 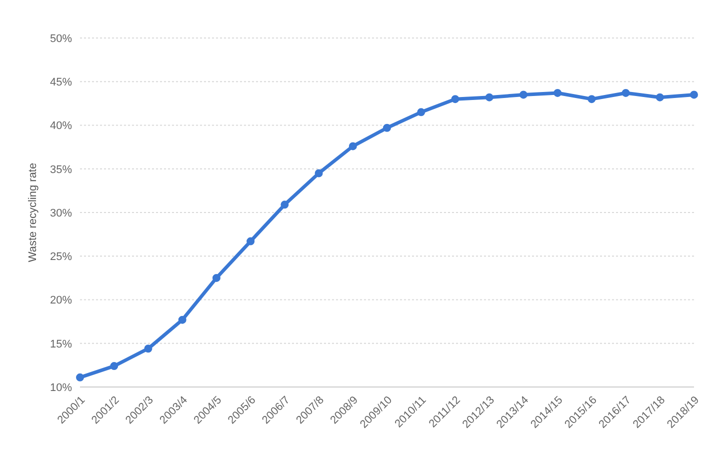 I want to click on y-tick-label: 50%, so click(x=61, y=38).